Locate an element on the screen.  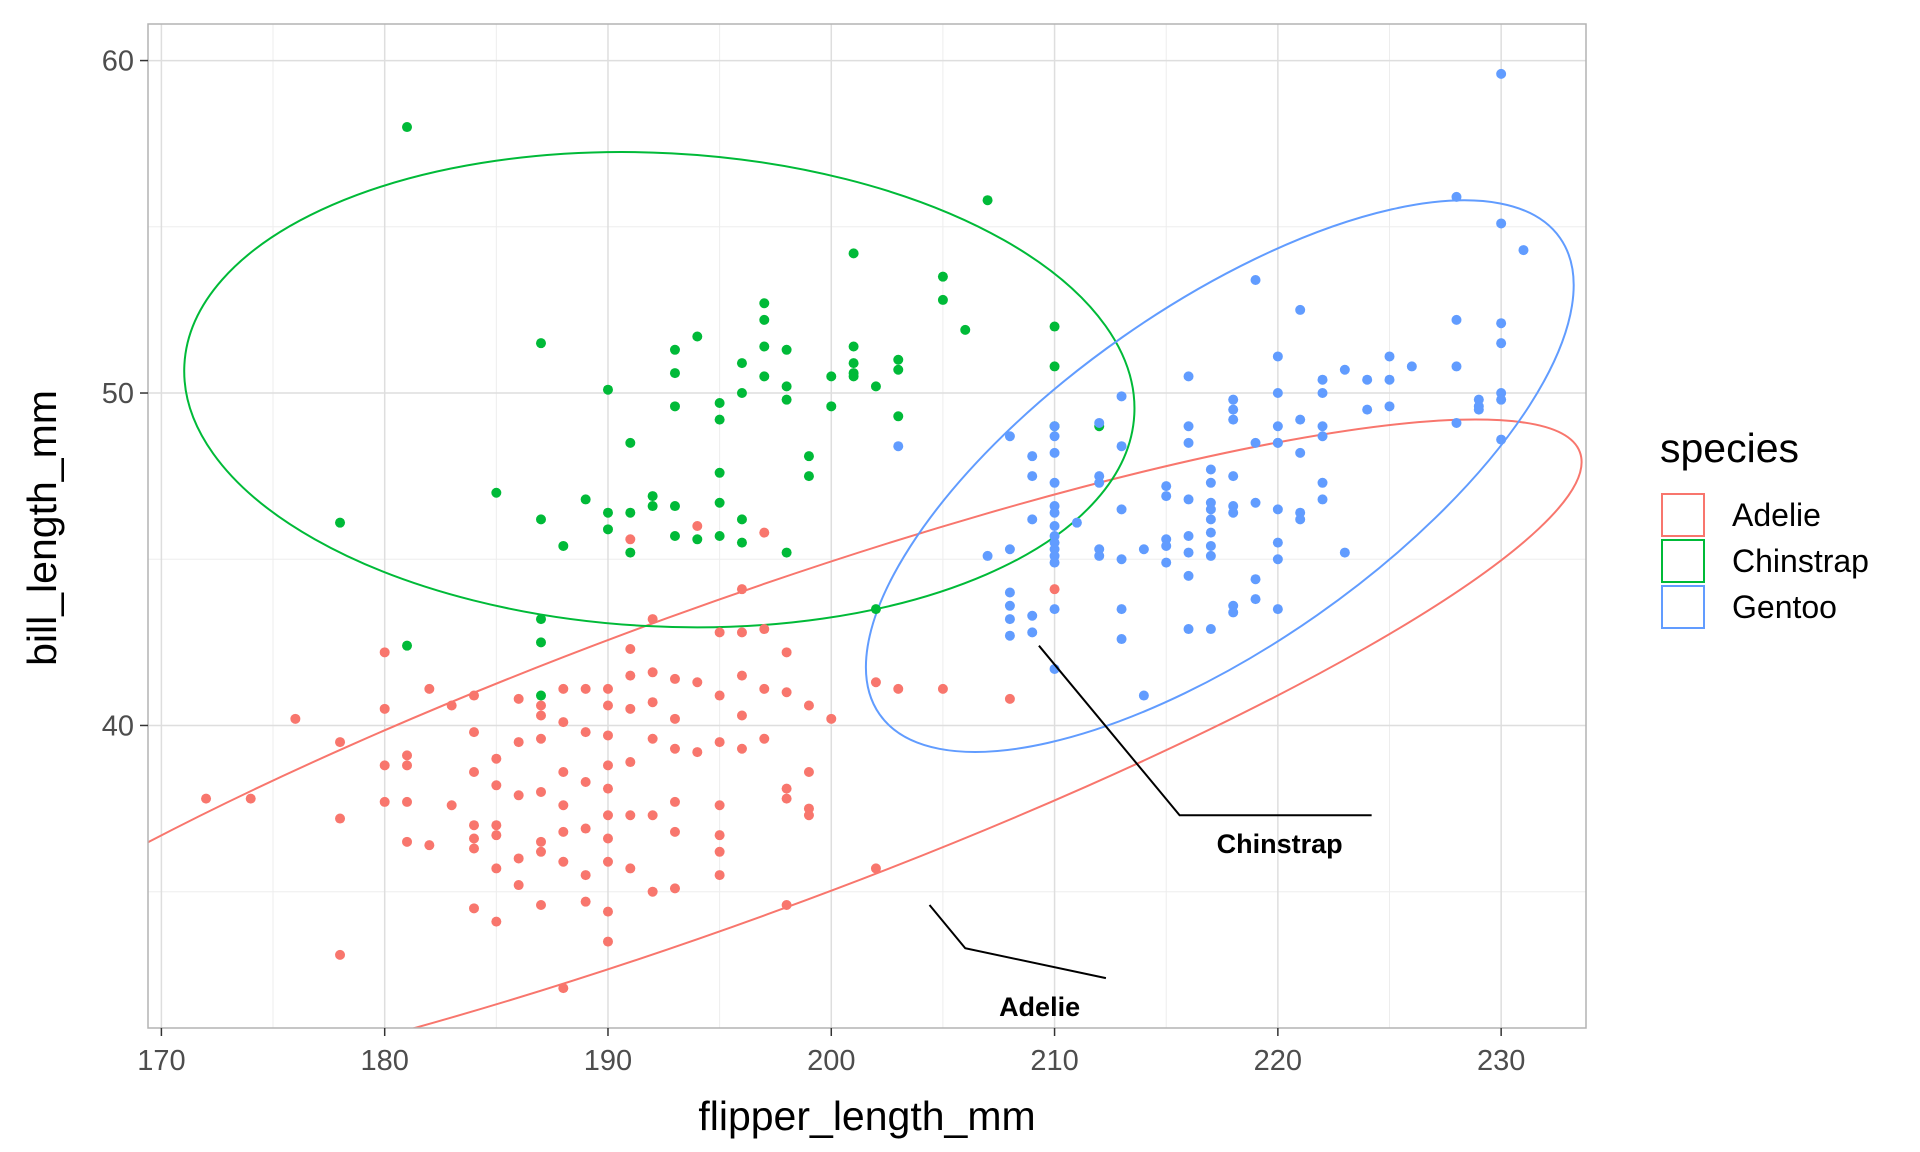
legend-label-gentoo: Gentoo is located at coordinates (1784, 607).